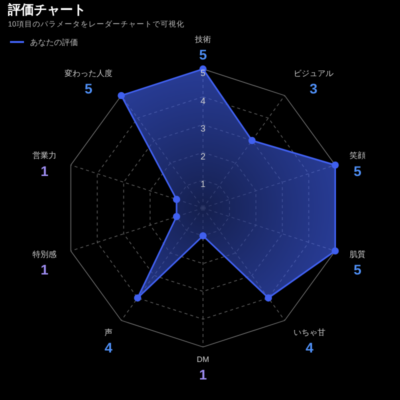 The image size is (400, 400). Describe the element at coordinates (203, 156) in the screenshot. I see `y-tick-label: 2` at that location.